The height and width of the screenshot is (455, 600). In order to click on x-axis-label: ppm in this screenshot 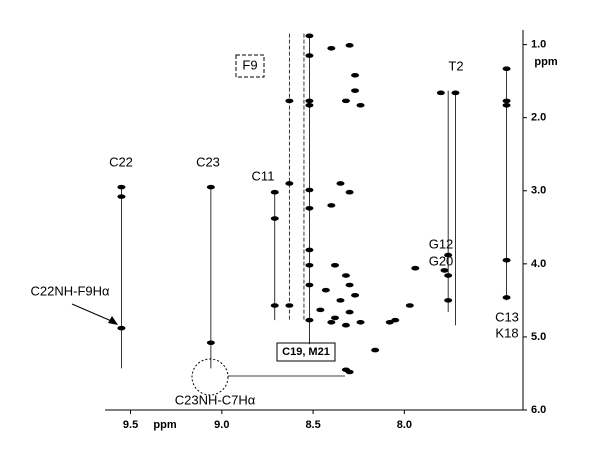, I will do `click(164, 425)`.